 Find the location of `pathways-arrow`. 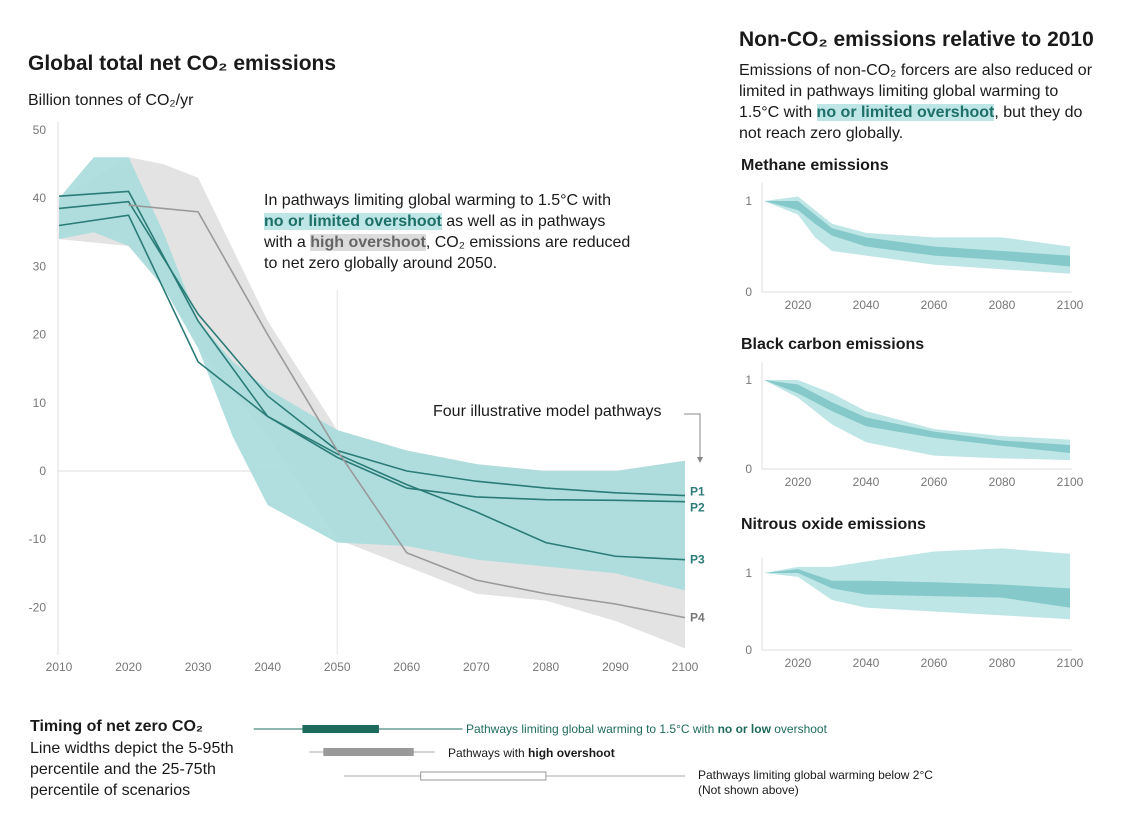

pathways-arrow is located at coordinates (692, 436).